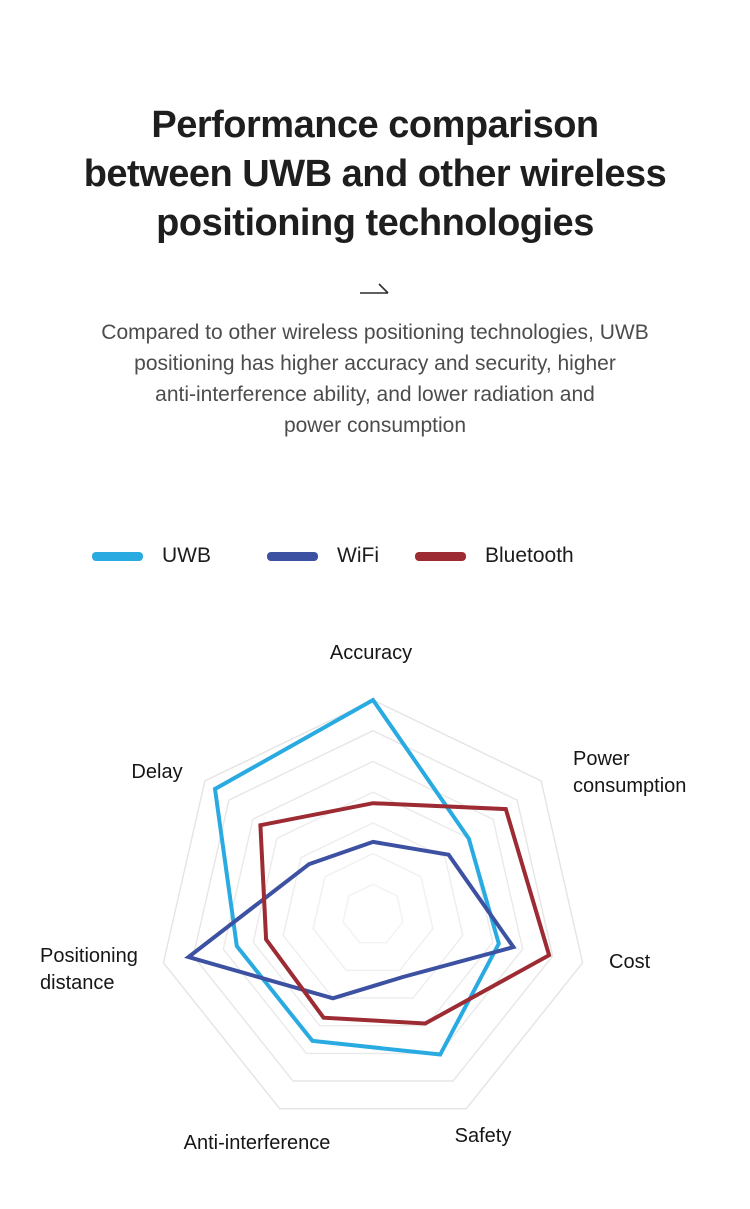 The image size is (750, 1209). Describe the element at coordinates (117, 556) in the screenshot. I see `uwb-series-swatch-icon` at that location.